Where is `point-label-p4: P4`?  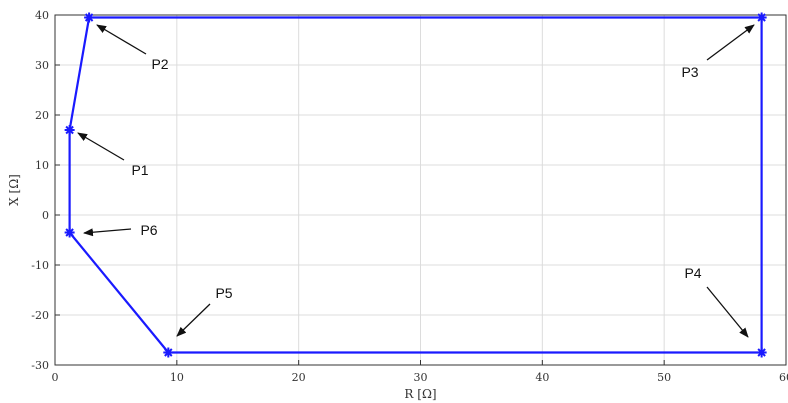 point-label-p4: P4 is located at coordinates (692, 273).